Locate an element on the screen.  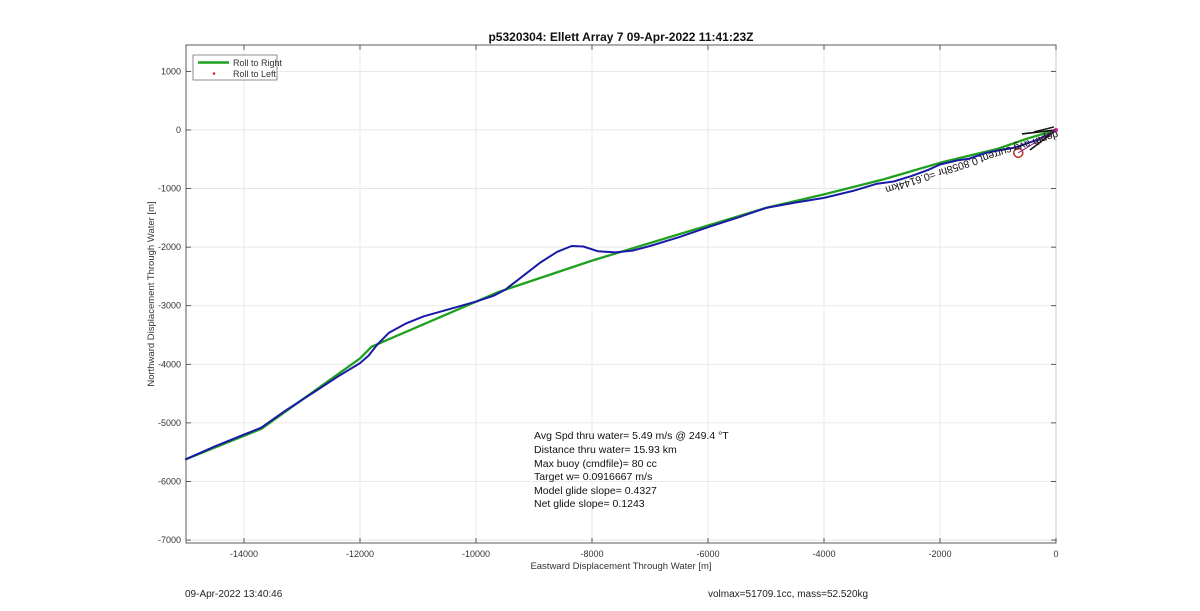
x-tick-label: 0 is located at coordinates (1055, 554).